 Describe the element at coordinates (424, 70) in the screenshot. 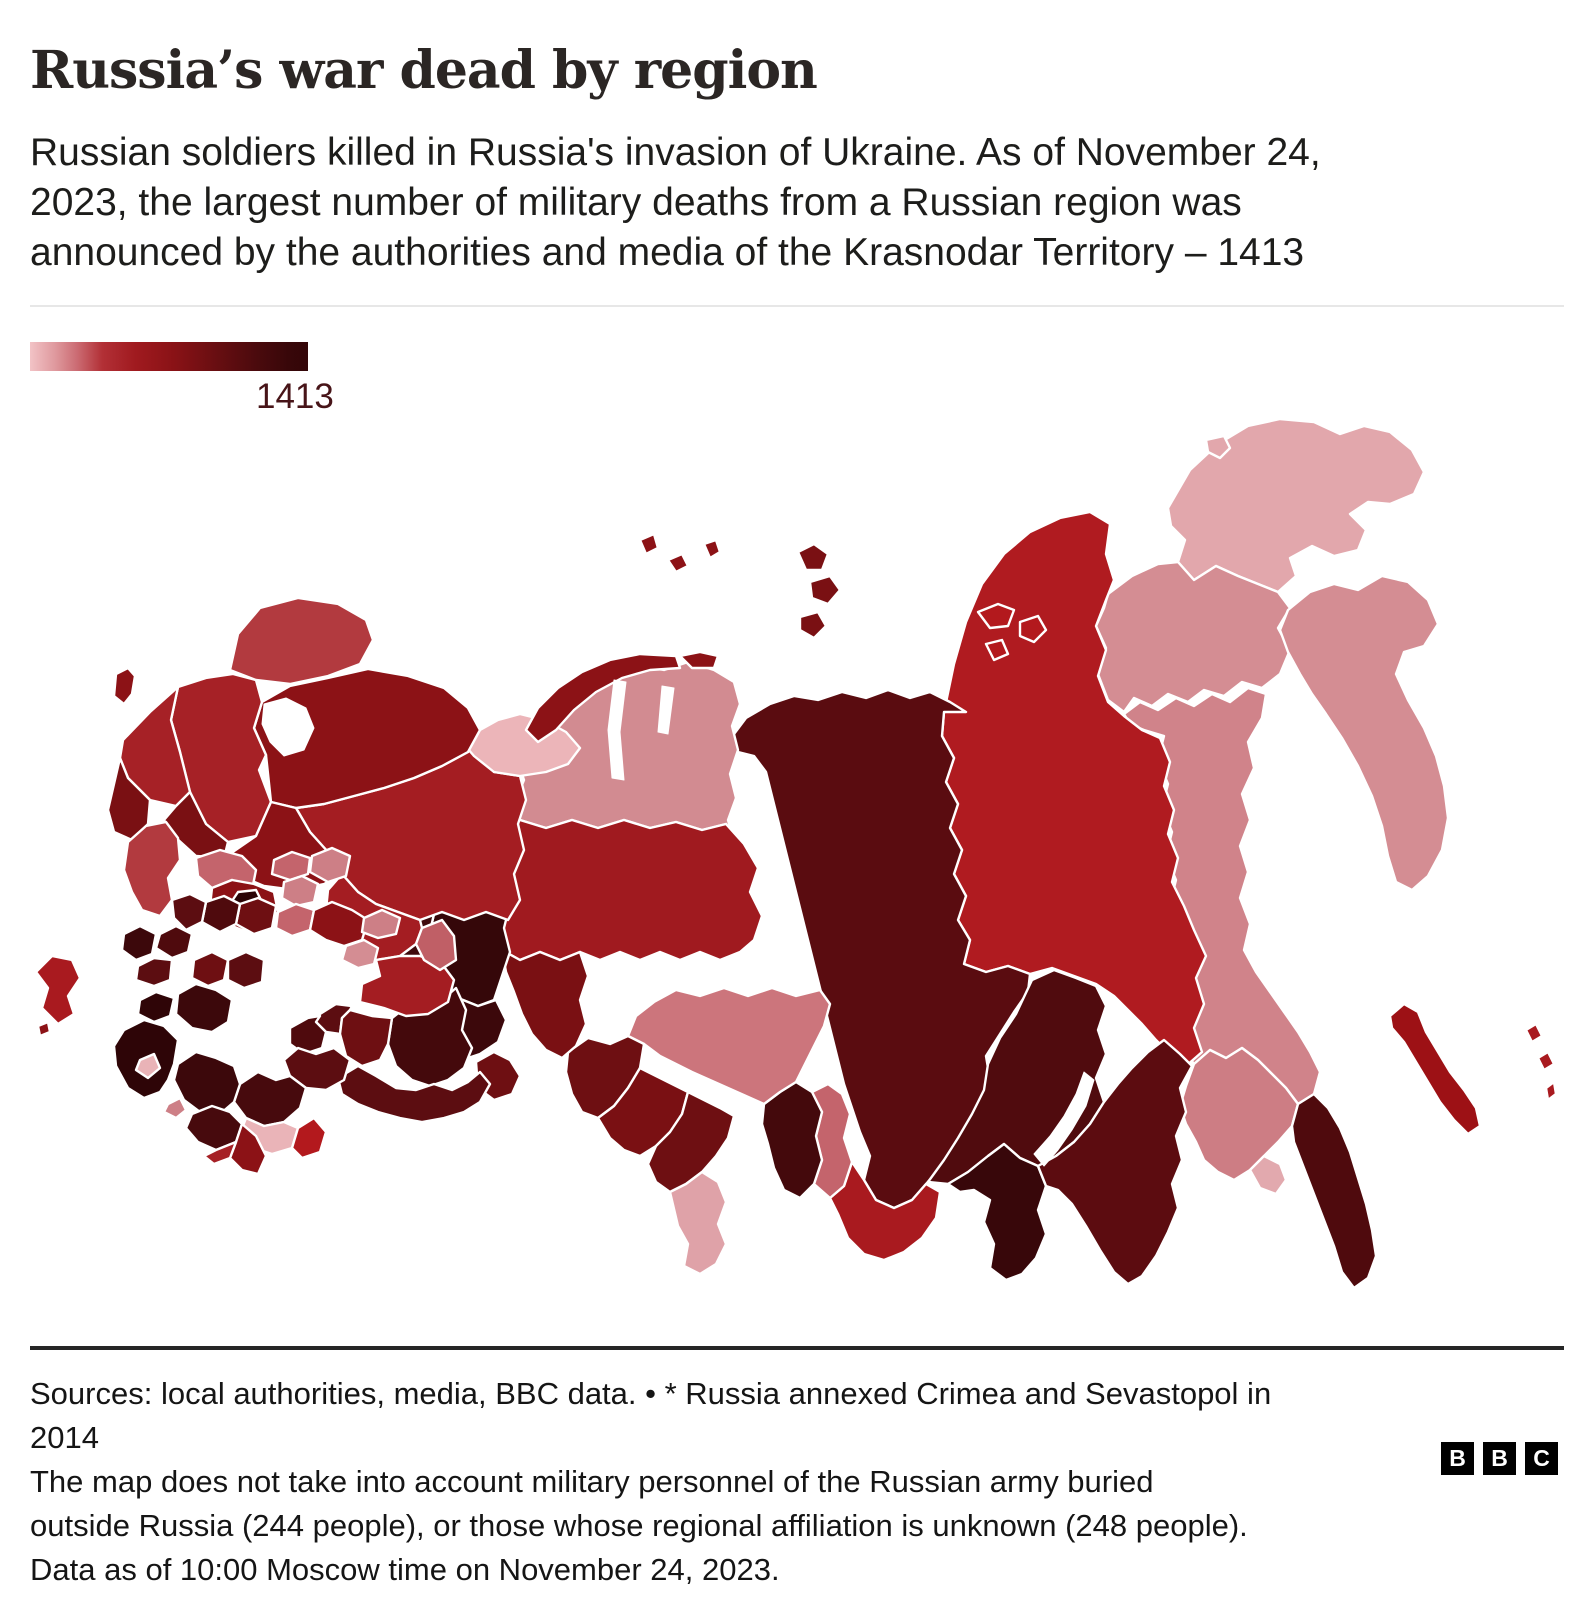

I see `chart-title: Russia’s war dead by region` at that location.